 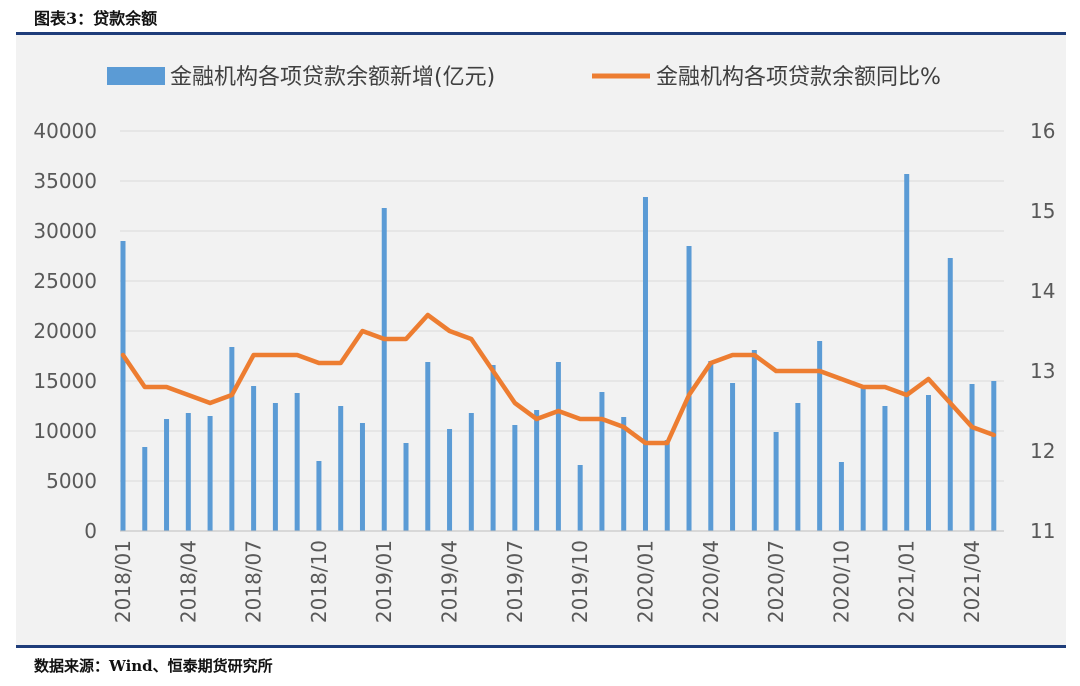 I want to click on y-left-tick-label: 20000, so click(x=65, y=331).